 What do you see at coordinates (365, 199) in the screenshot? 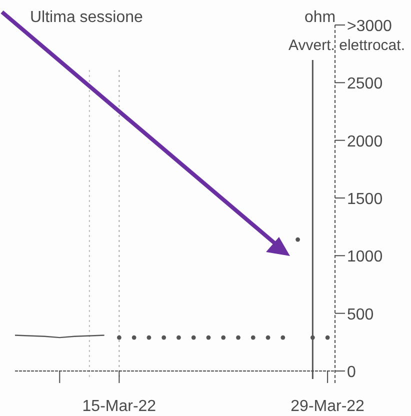
I see `y-tick-label: 1500` at bounding box center [365, 199].